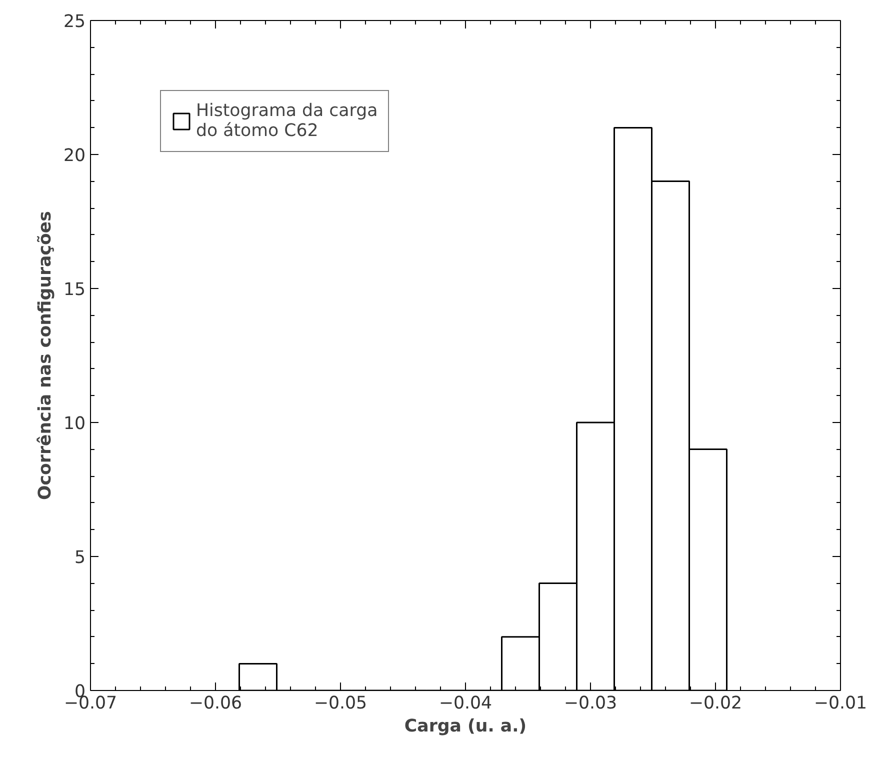 The height and width of the screenshot is (772, 896). I want to click on y-tick-label: 15, so click(74, 290).